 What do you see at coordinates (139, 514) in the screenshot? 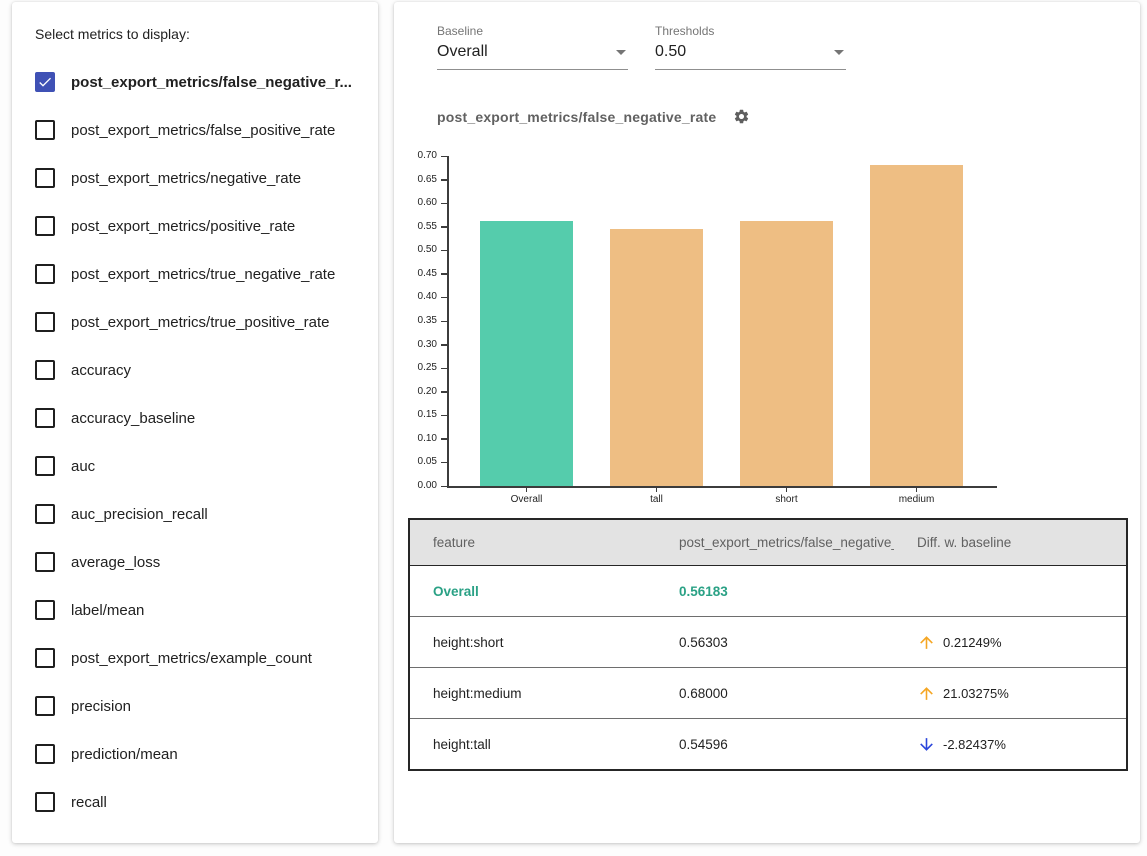
I see `metric-label: auc_precision_recall` at bounding box center [139, 514].